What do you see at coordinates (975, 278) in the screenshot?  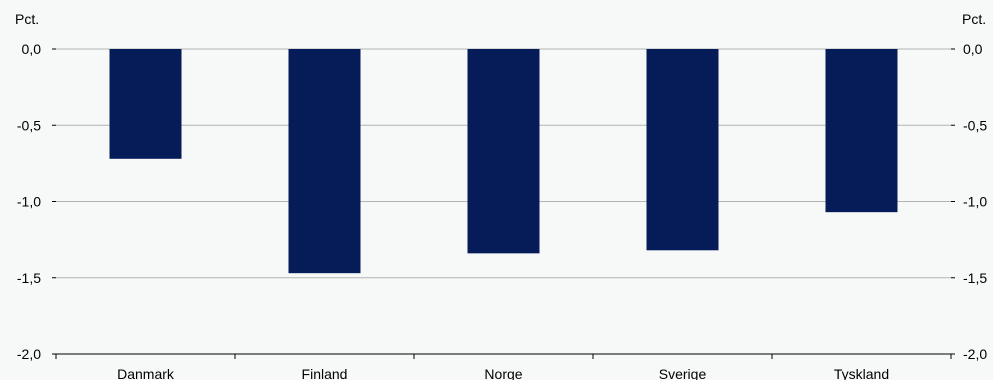 I see `y-tick-label-right: -1,5` at bounding box center [975, 278].